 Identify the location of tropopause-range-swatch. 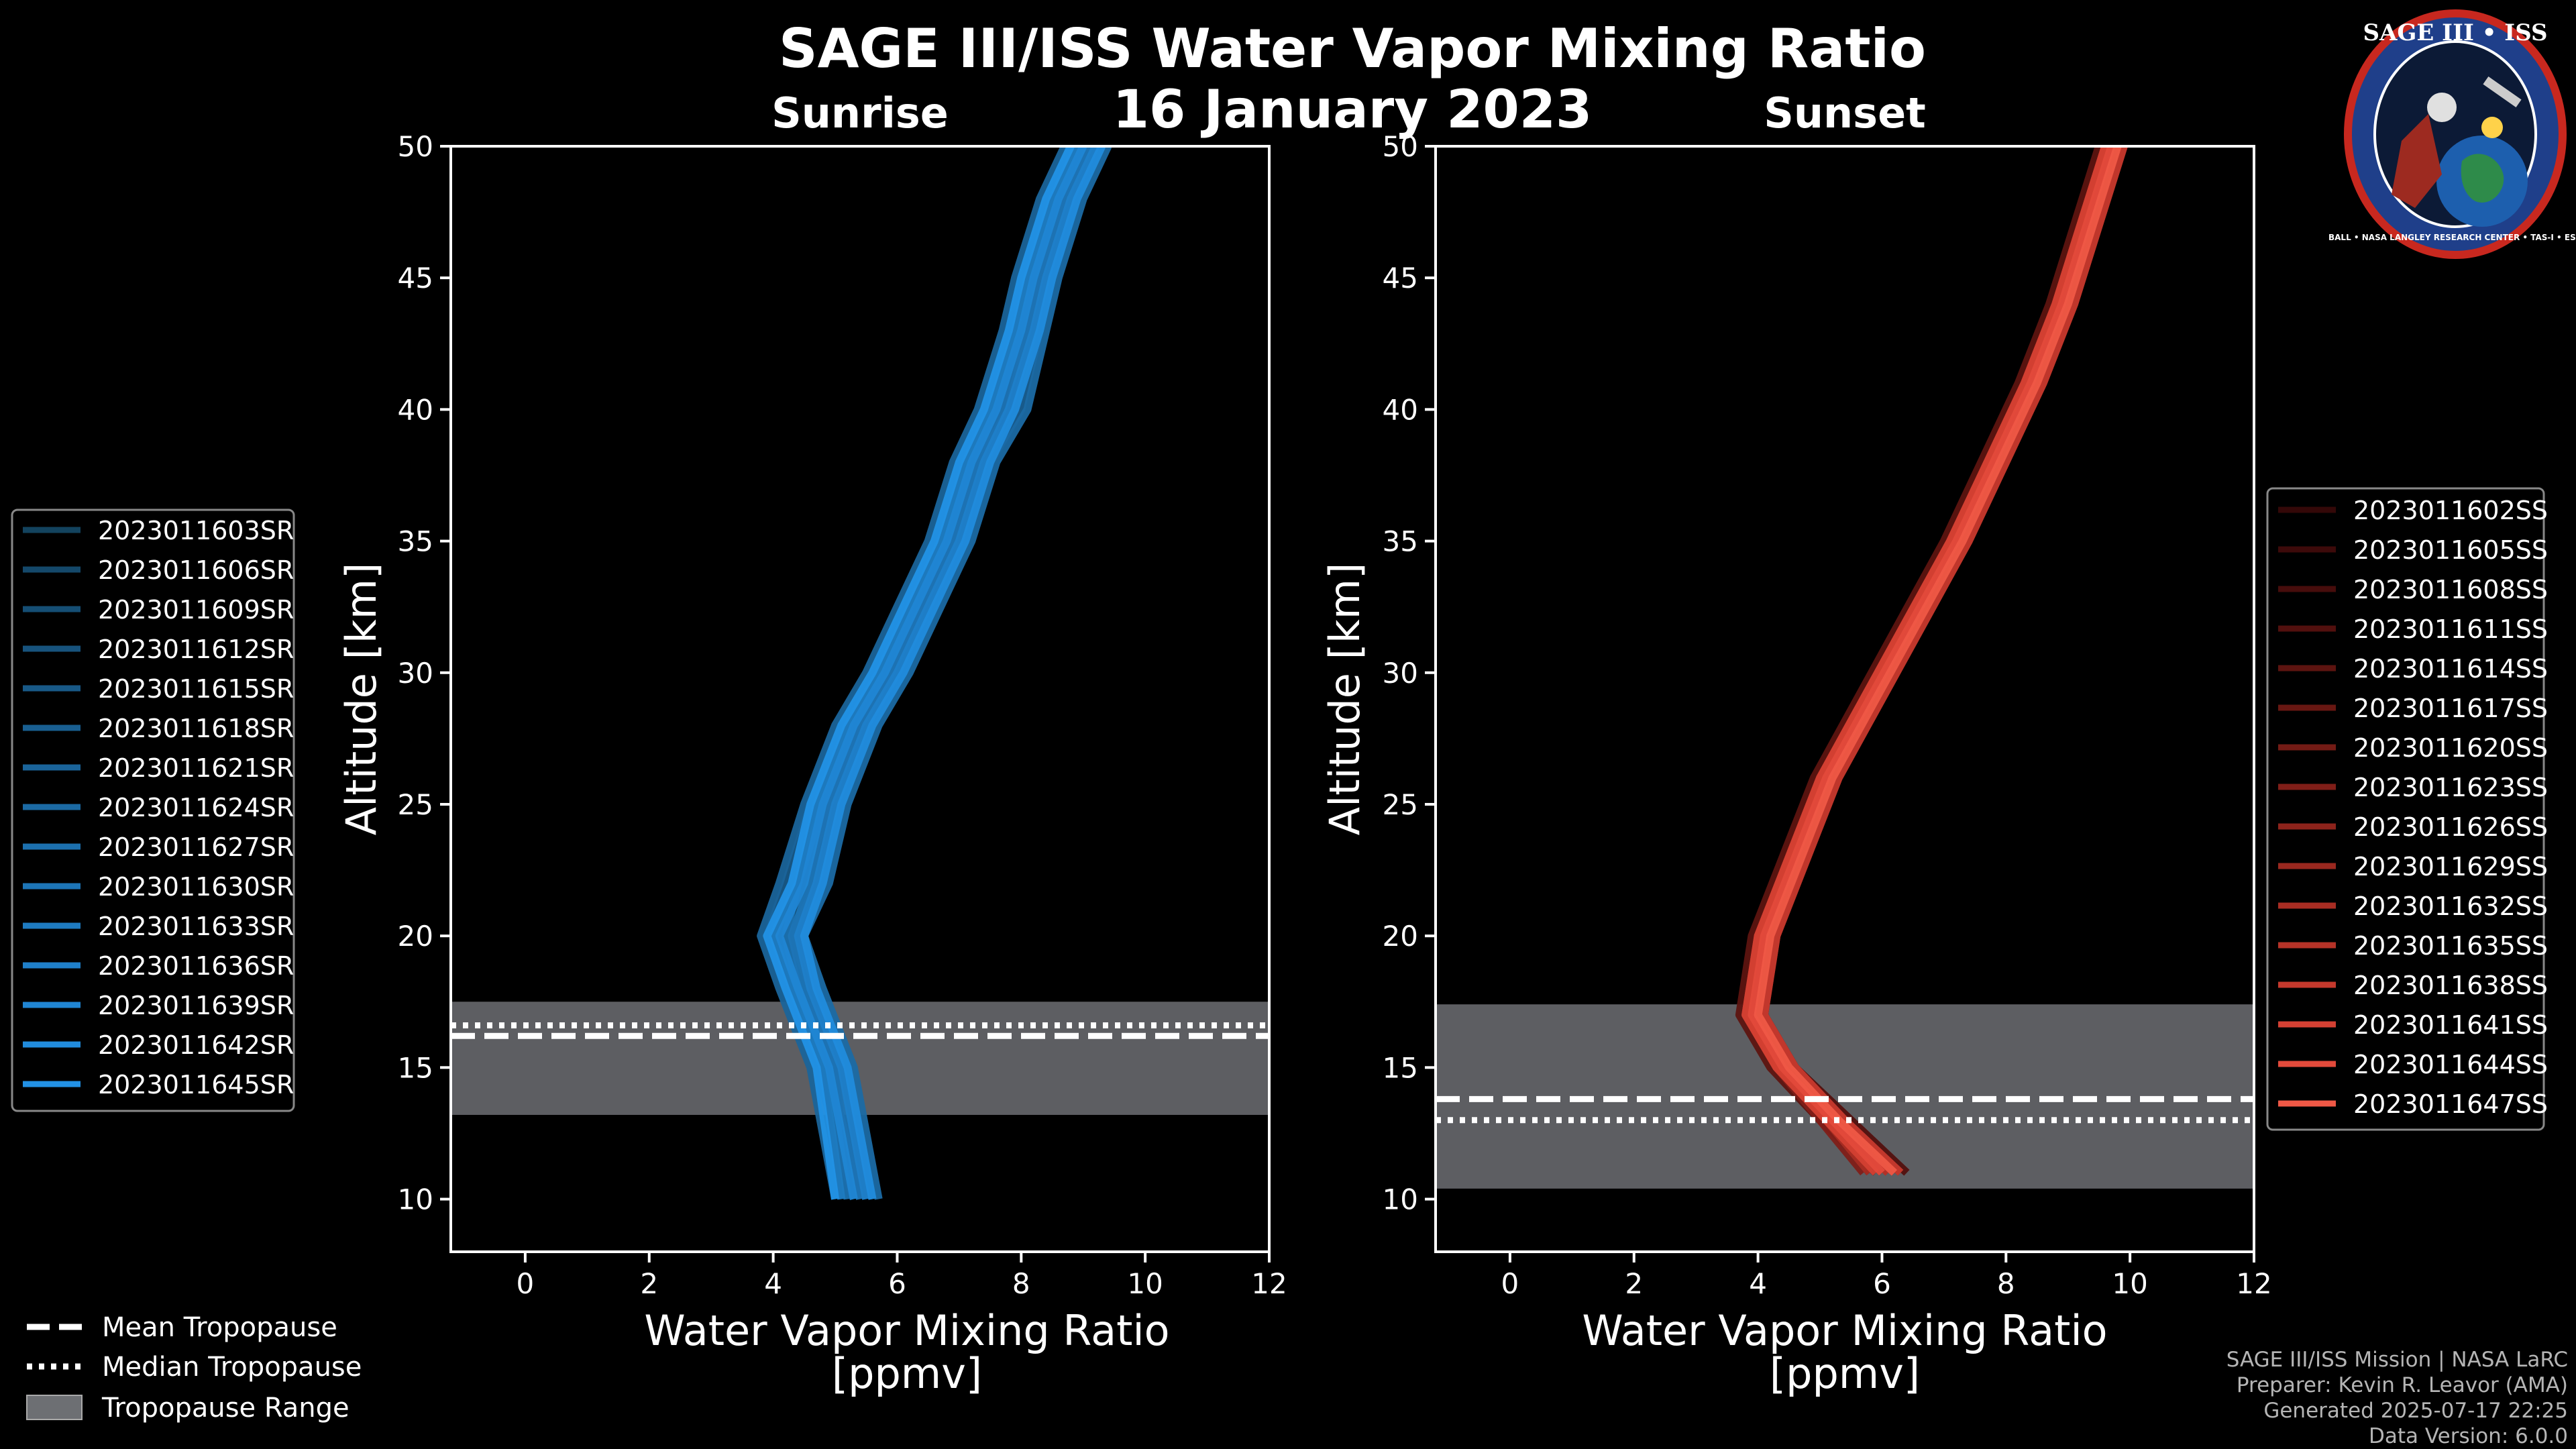
(54, 1407).